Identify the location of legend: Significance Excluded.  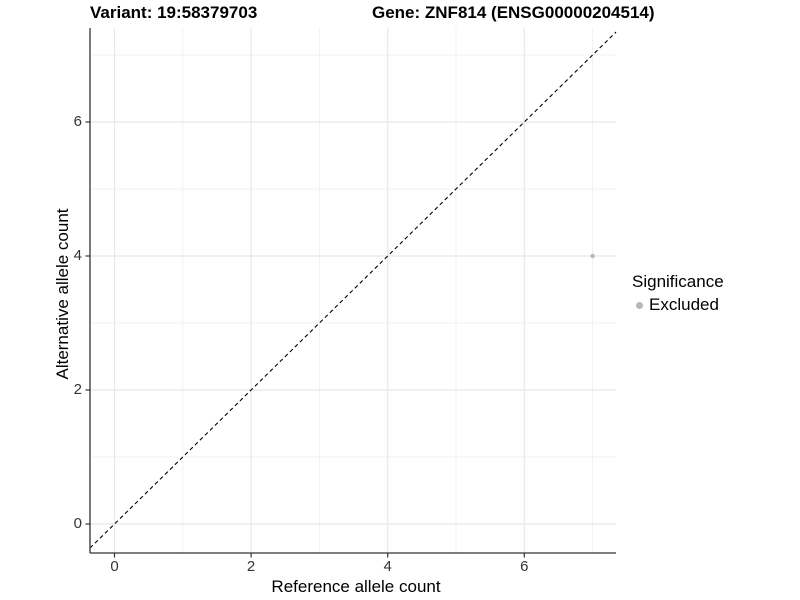
(677, 293).